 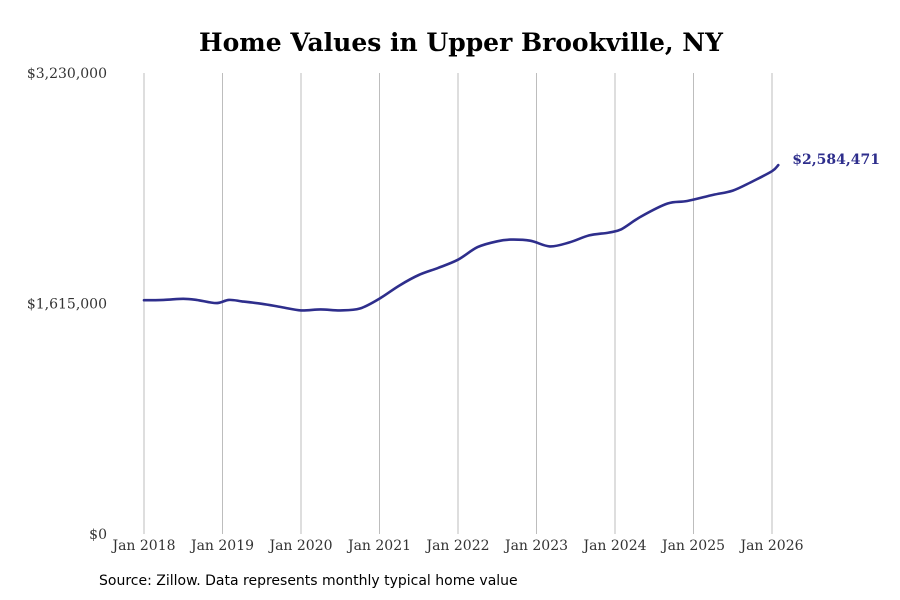 I want to click on y-tick-label: $1,615,000, so click(x=67, y=305).